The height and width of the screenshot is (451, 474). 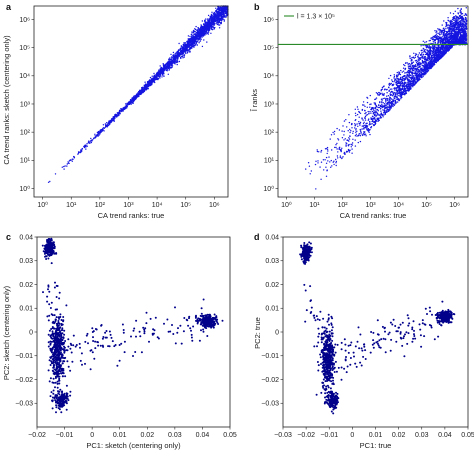 I want to click on x-tick-label: 10⁰, so click(x=42, y=205).